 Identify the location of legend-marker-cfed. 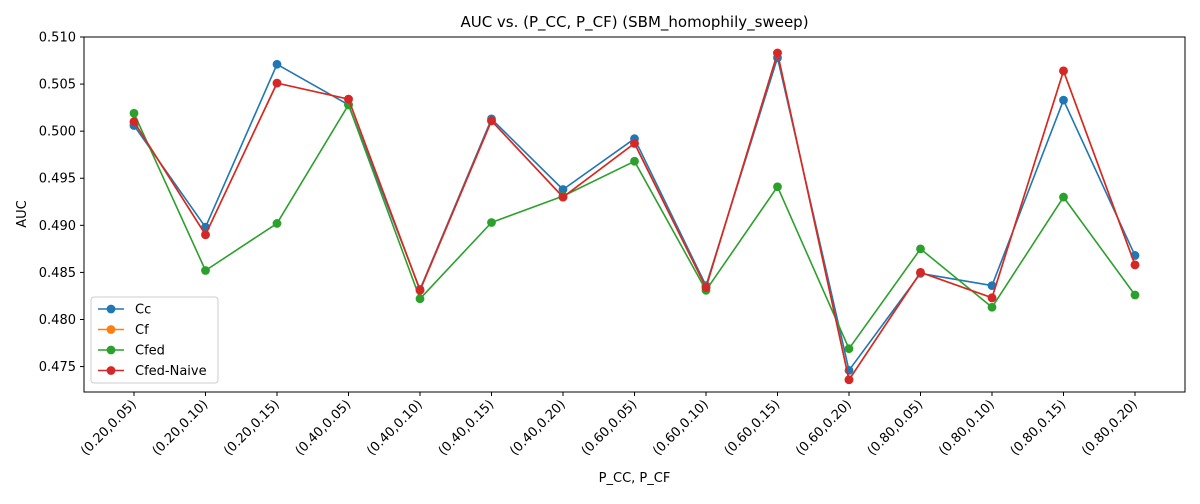
(111, 350).